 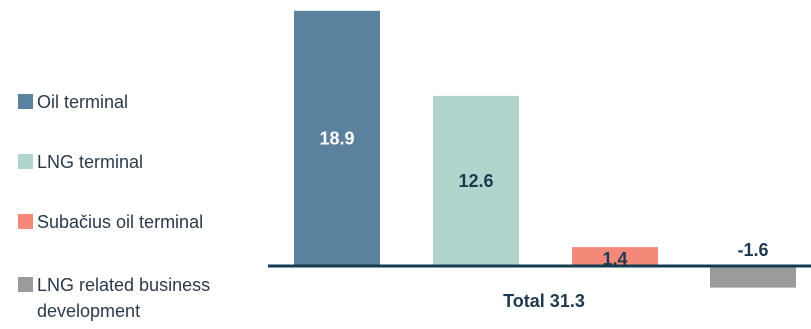 What do you see at coordinates (614, 259) in the screenshot?
I see `data-label-3: 1.4` at bounding box center [614, 259].